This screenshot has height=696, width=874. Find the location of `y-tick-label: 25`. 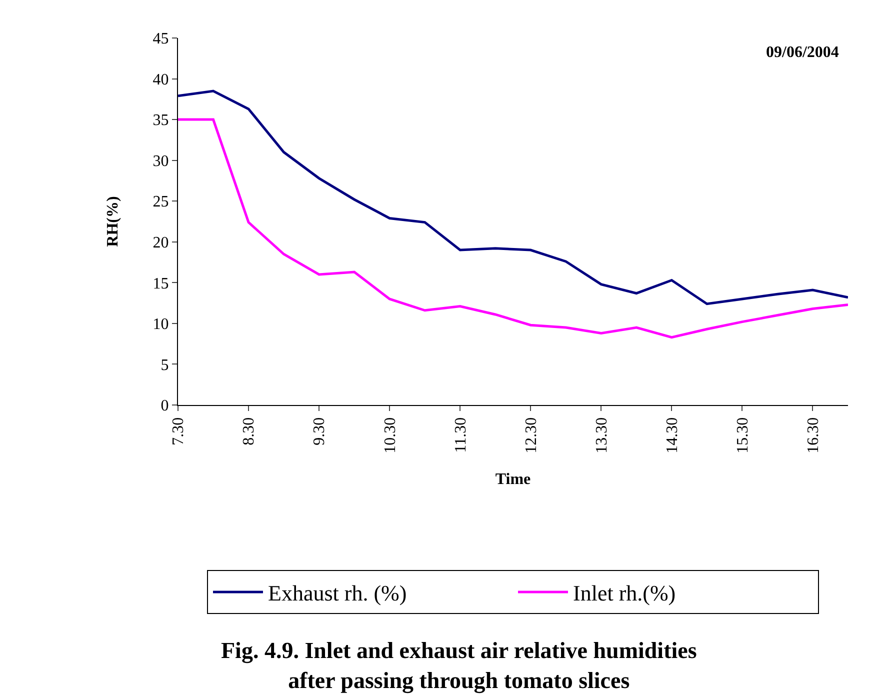

y-tick-label: 25 is located at coordinates (160, 202).